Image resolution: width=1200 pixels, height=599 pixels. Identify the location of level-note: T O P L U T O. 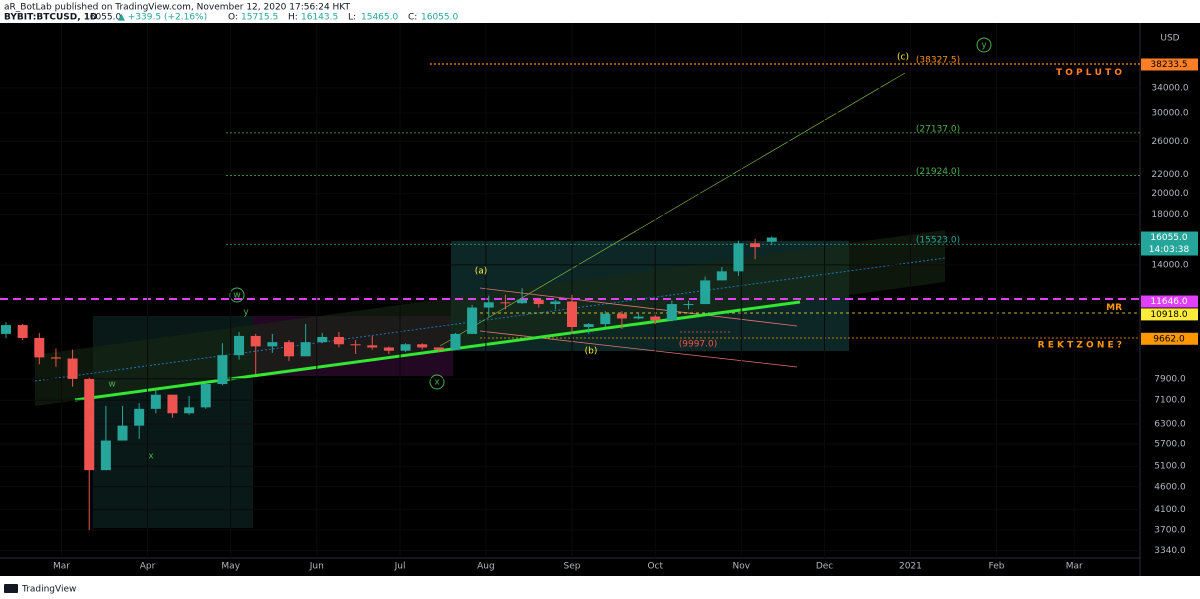
(1089, 73).